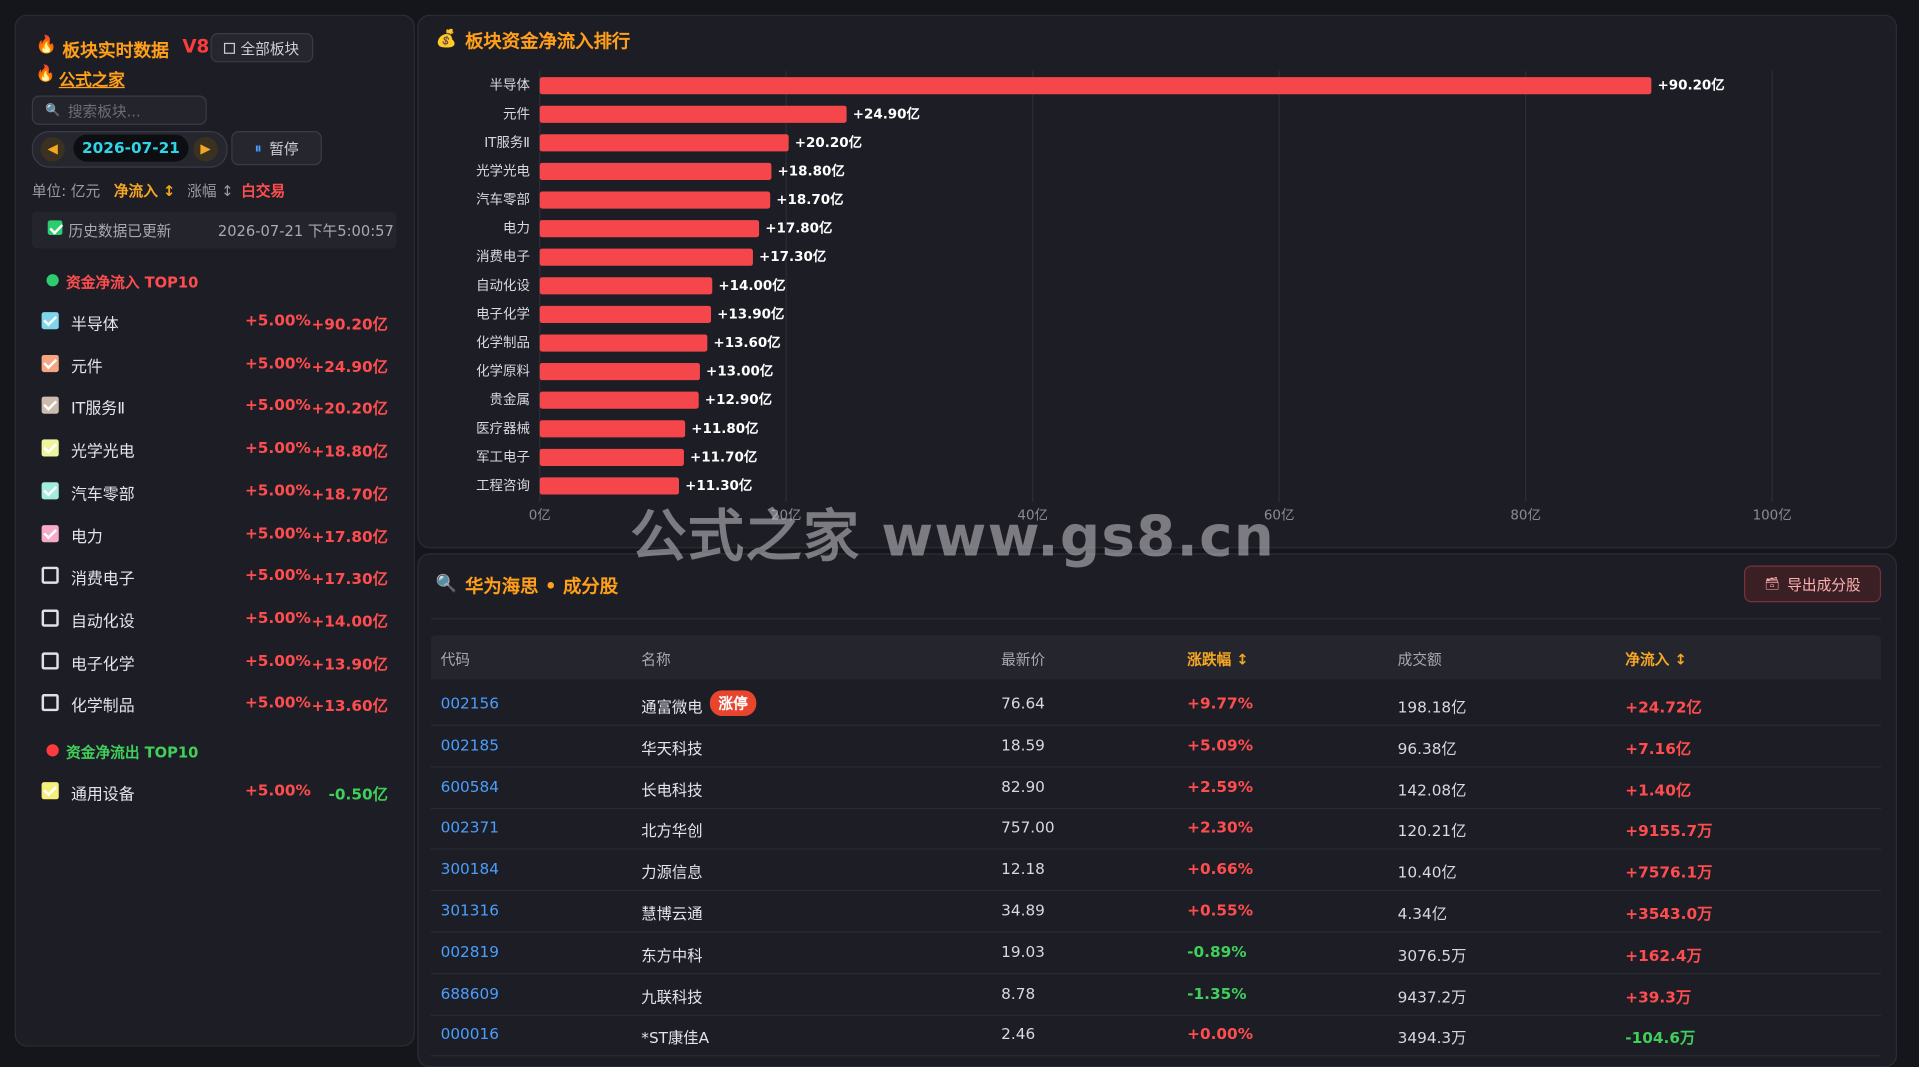 This screenshot has width=1919, height=1067. Describe the element at coordinates (1220, 744) in the screenshot. I see `change: +5.09%` at that location.